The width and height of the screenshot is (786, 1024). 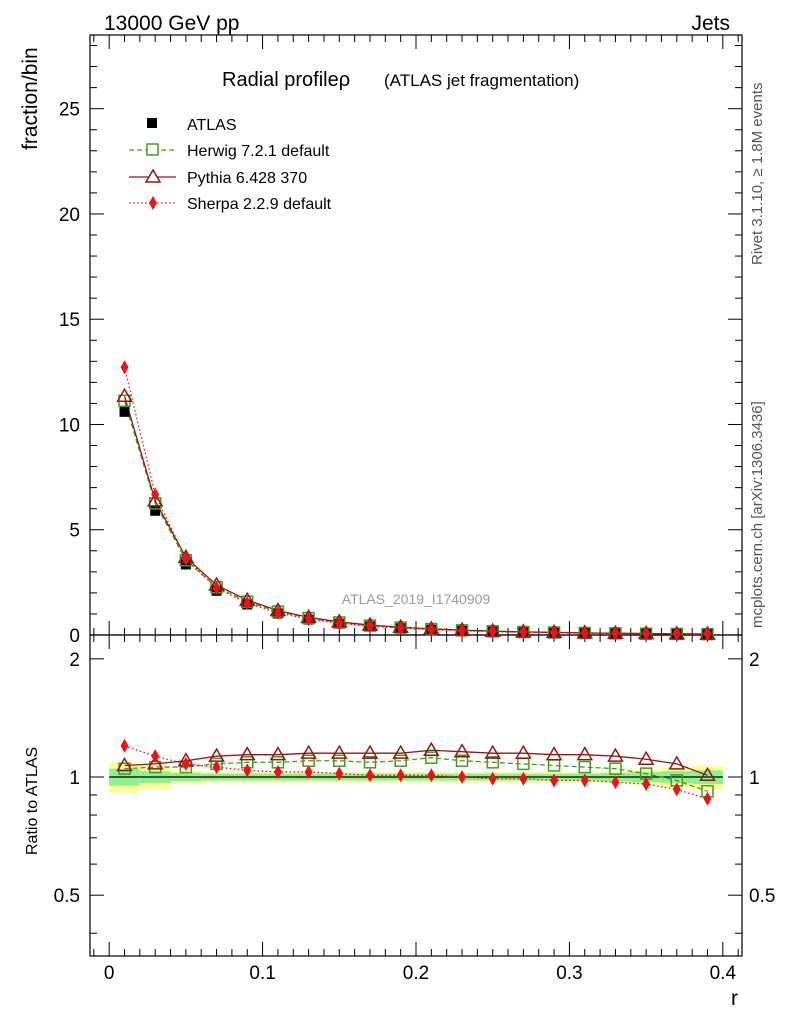 What do you see at coordinates (286, 80) in the screenshot?
I see `title-main: Radial profileρ` at bounding box center [286, 80].